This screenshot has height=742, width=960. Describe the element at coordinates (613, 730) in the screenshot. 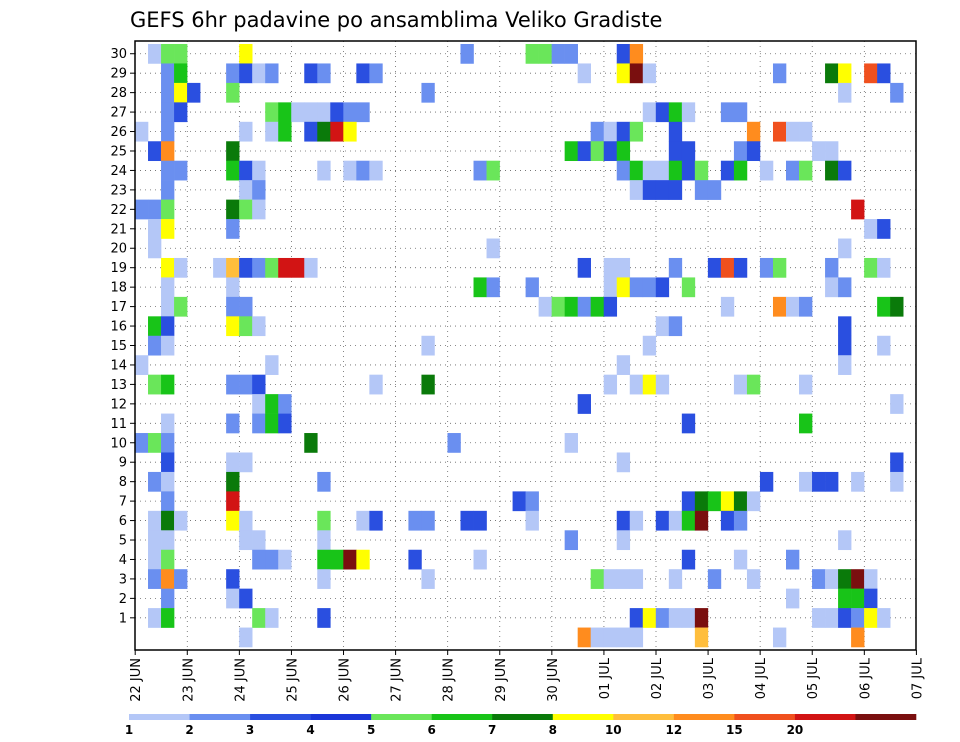

I see `colorbar-label: 10` at that location.